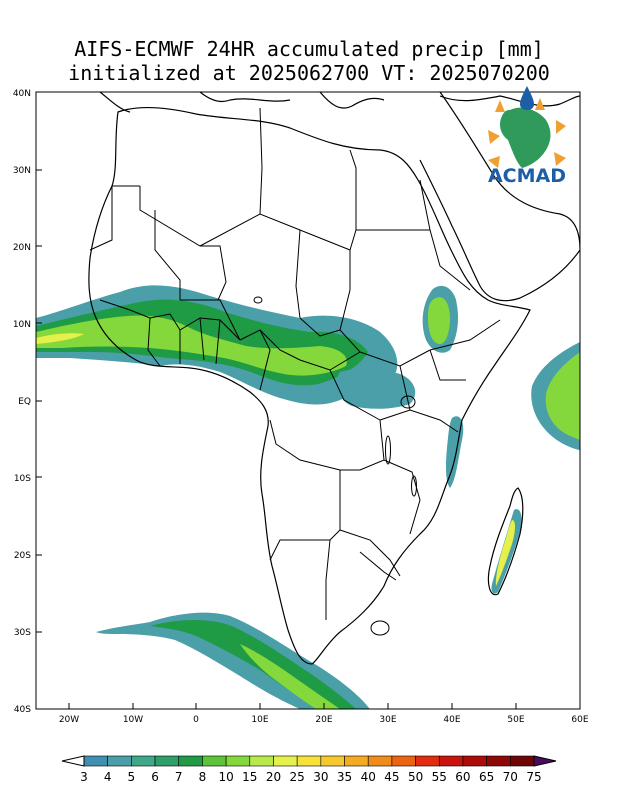  I want to click on lake-victoria, so click(408, 402).